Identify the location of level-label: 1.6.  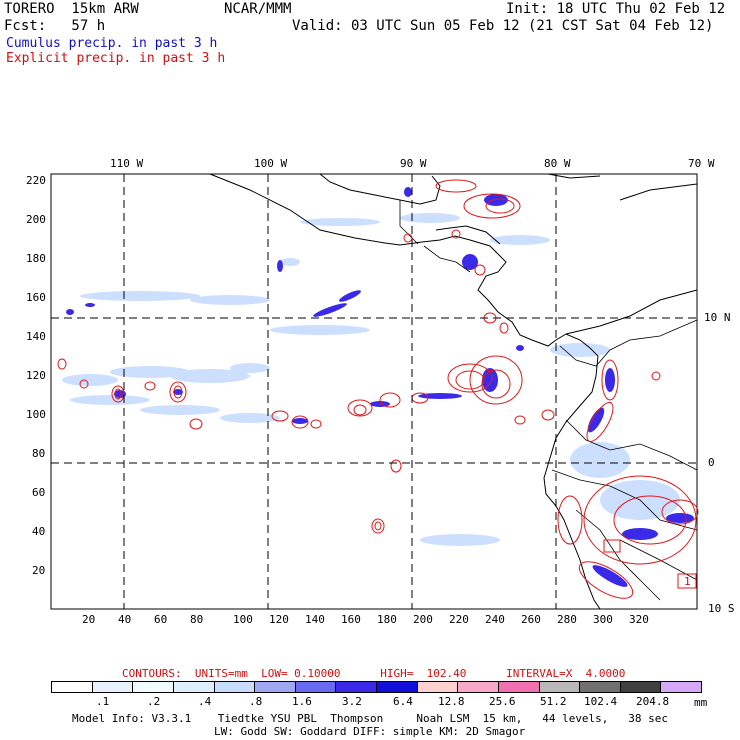
(302, 701).